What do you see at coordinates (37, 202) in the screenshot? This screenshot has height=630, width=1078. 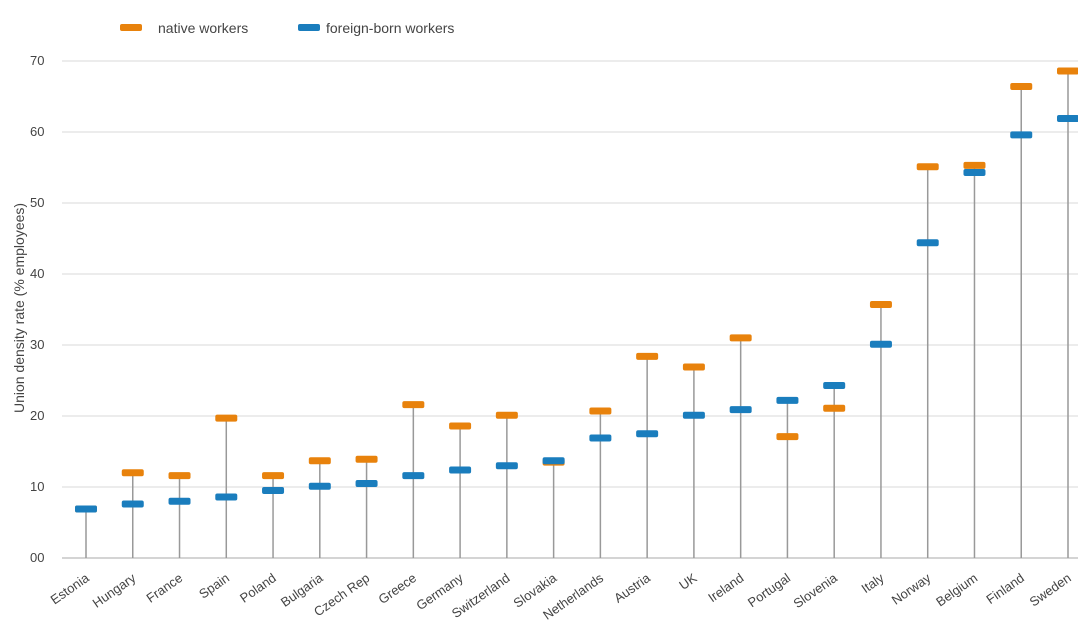 I see `y-tick-label: 50` at bounding box center [37, 202].